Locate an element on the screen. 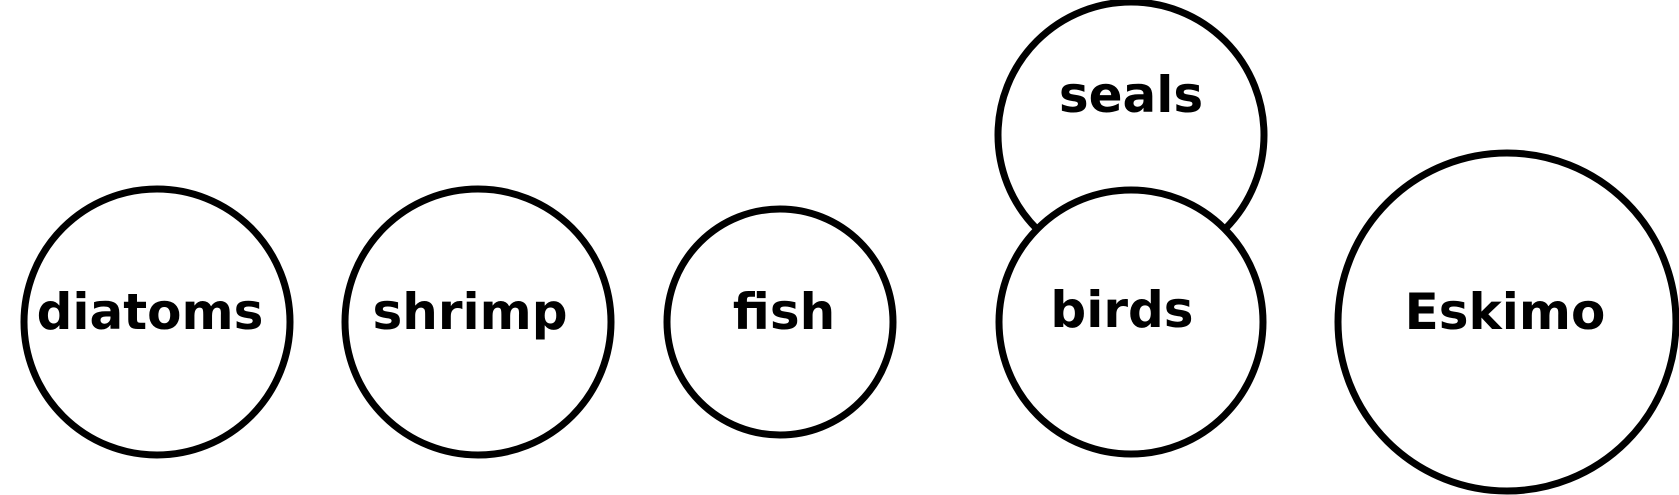  node-fish-circle is located at coordinates (780, 322).